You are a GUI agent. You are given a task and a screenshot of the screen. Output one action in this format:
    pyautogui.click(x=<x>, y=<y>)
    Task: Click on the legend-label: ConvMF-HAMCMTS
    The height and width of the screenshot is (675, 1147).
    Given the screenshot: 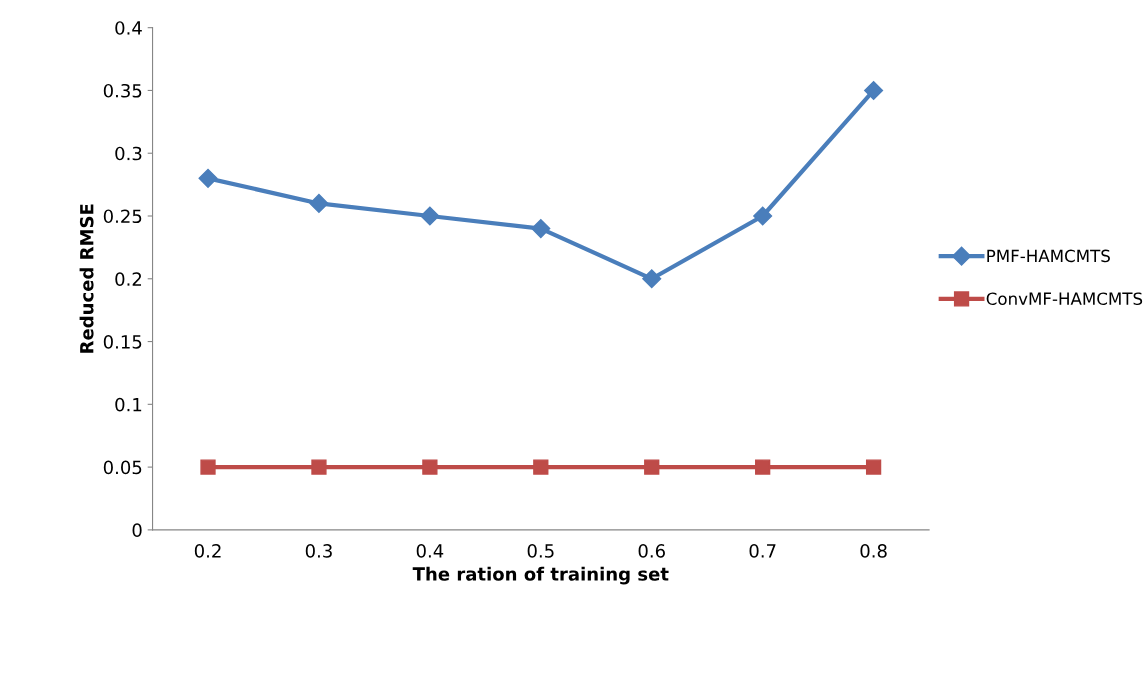 What is the action you would take?
    pyautogui.click(x=1064, y=299)
    